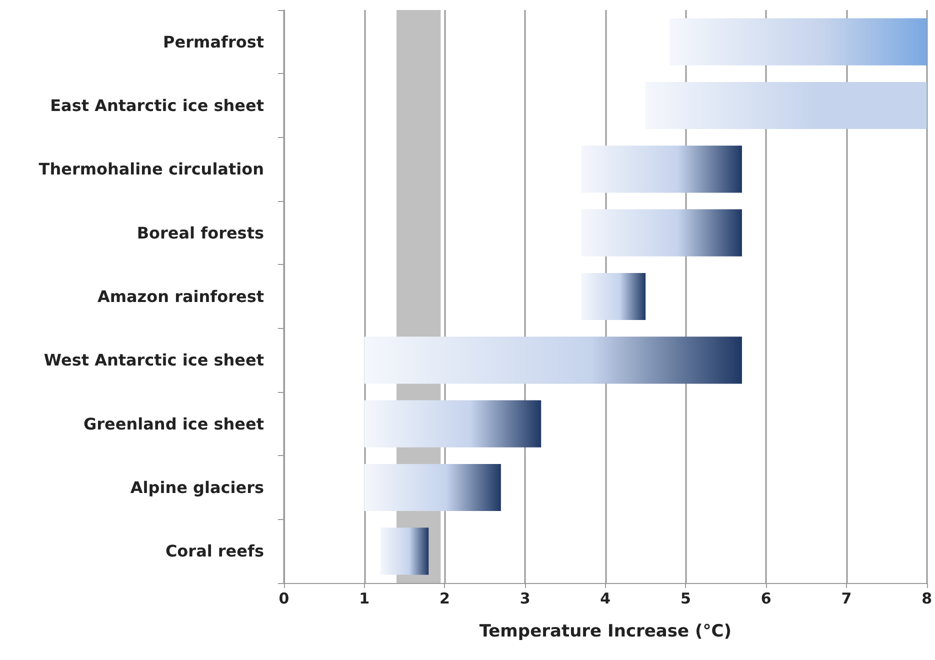 This screenshot has width=935, height=660. What do you see at coordinates (685, 599) in the screenshot?
I see `x-tick-label: 5` at bounding box center [685, 599].